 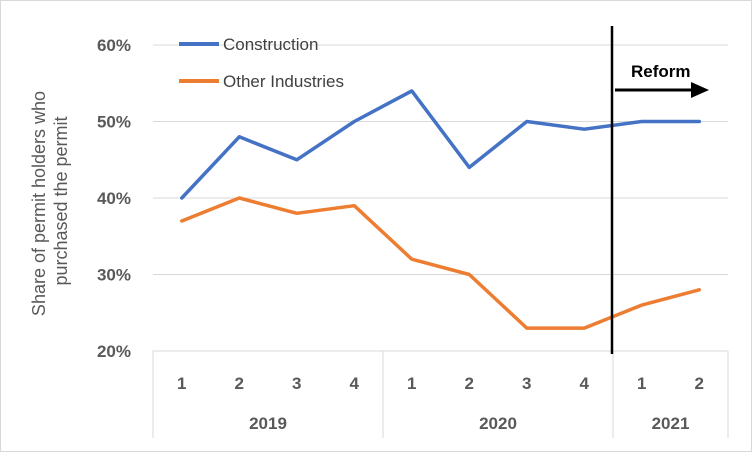 I want to click on y-axis-label-line-2: purchased the permit, so click(x=61, y=200).